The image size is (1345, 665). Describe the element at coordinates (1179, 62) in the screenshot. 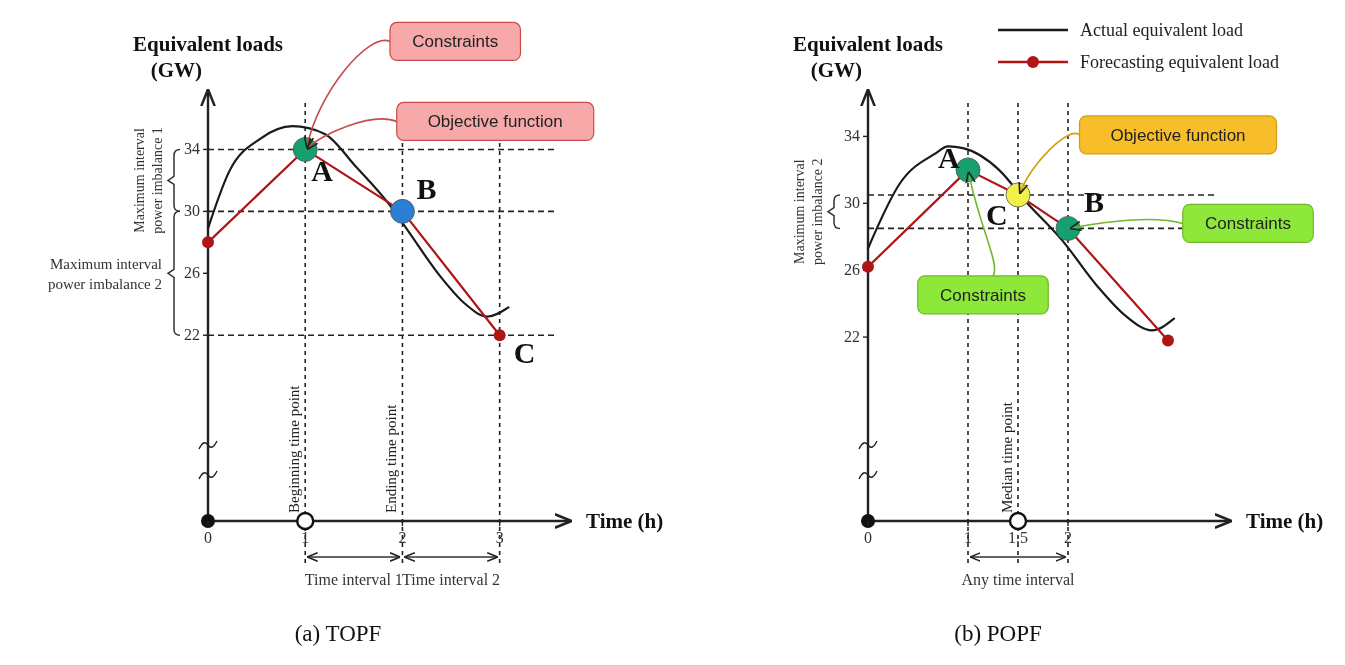

I see `legend-label: Forecasting equivalent load` at that location.